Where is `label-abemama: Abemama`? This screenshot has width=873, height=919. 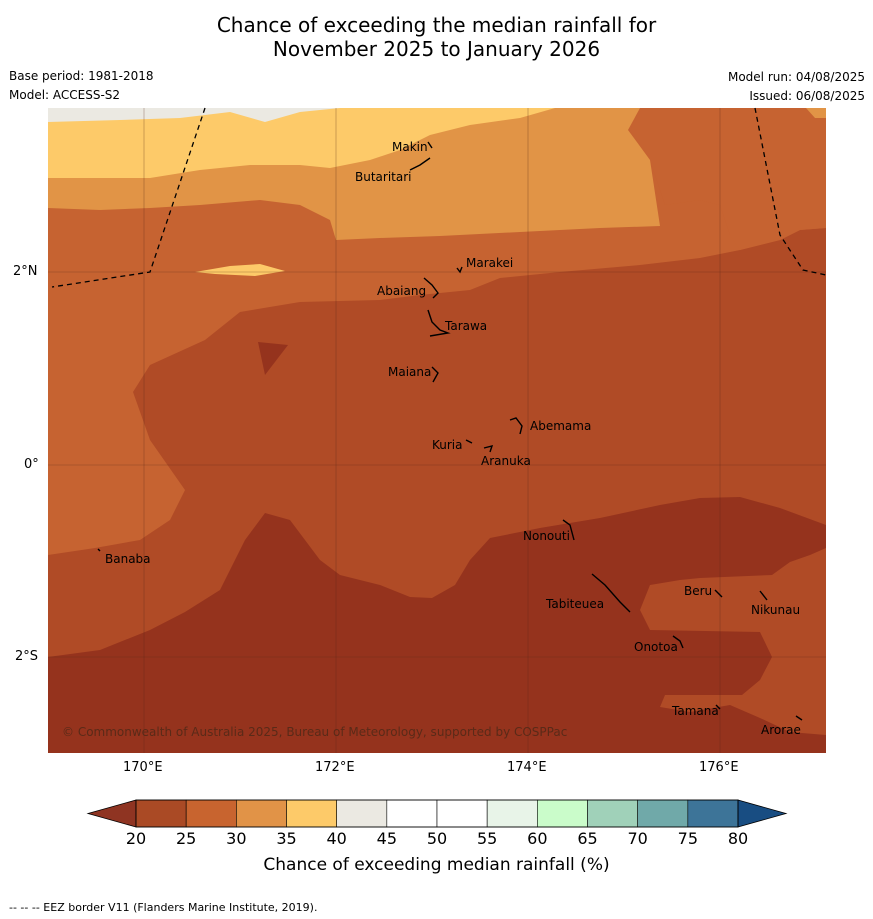 label-abemama: Abemama is located at coordinates (560, 426).